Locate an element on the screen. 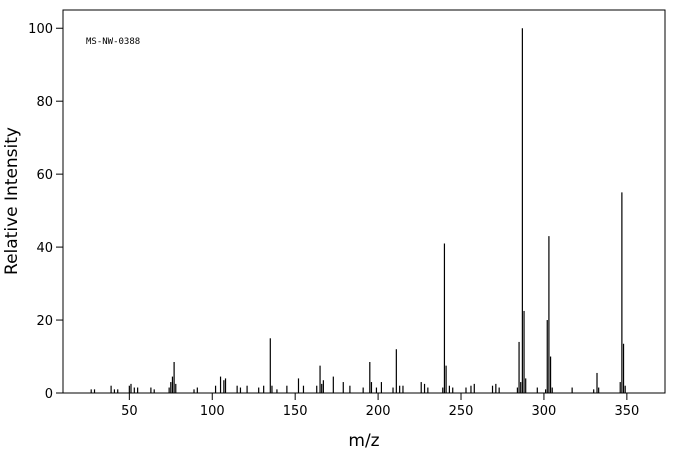 The width and height of the screenshot is (676, 455). x-tick-label: 100 is located at coordinates (212, 411).